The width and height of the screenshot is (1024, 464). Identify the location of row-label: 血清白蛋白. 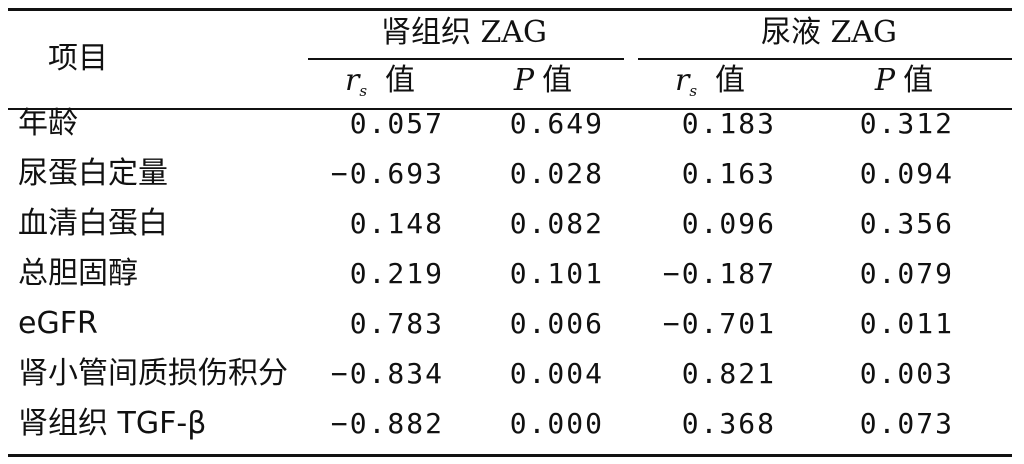
(93, 223).